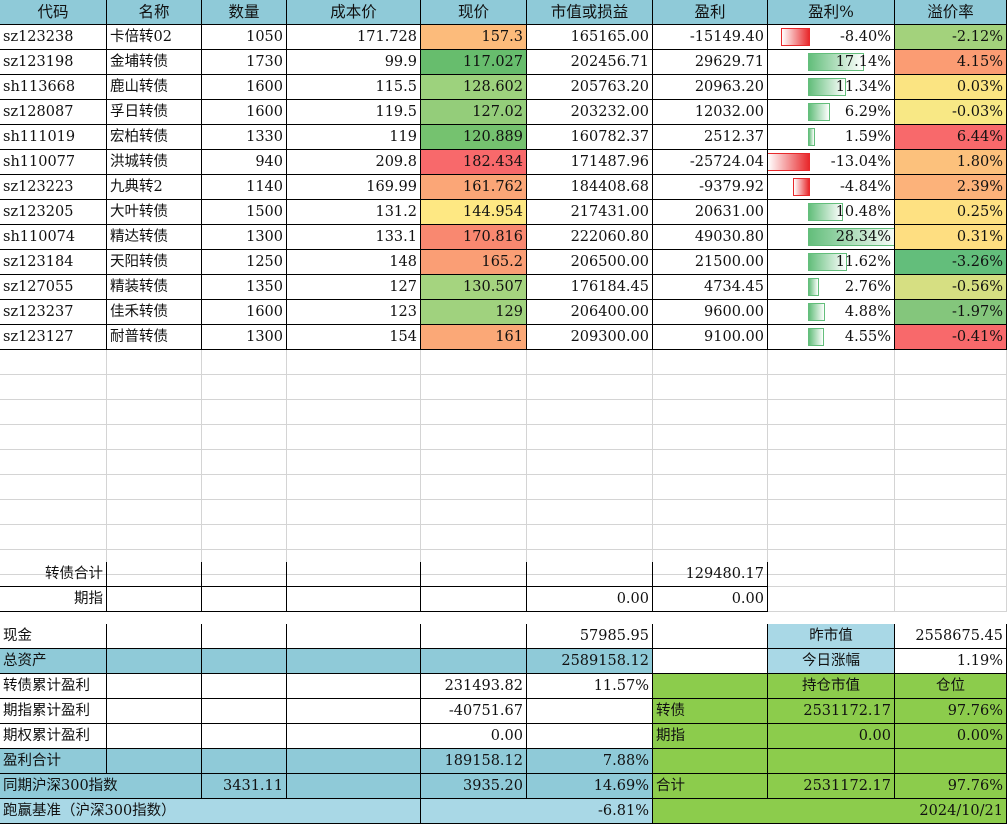 The image size is (1007, 826). What do you see at coordinates (244, 187) in the screenshot?
I see `holding-qty: 1140` at bounding box center [244, 187].